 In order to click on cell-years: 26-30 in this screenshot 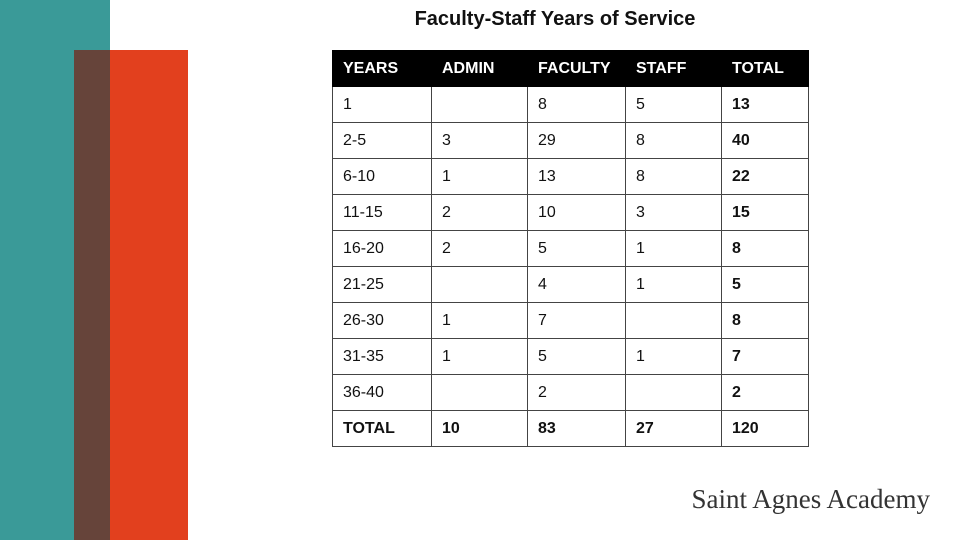, I will do `click(382, 320)`.